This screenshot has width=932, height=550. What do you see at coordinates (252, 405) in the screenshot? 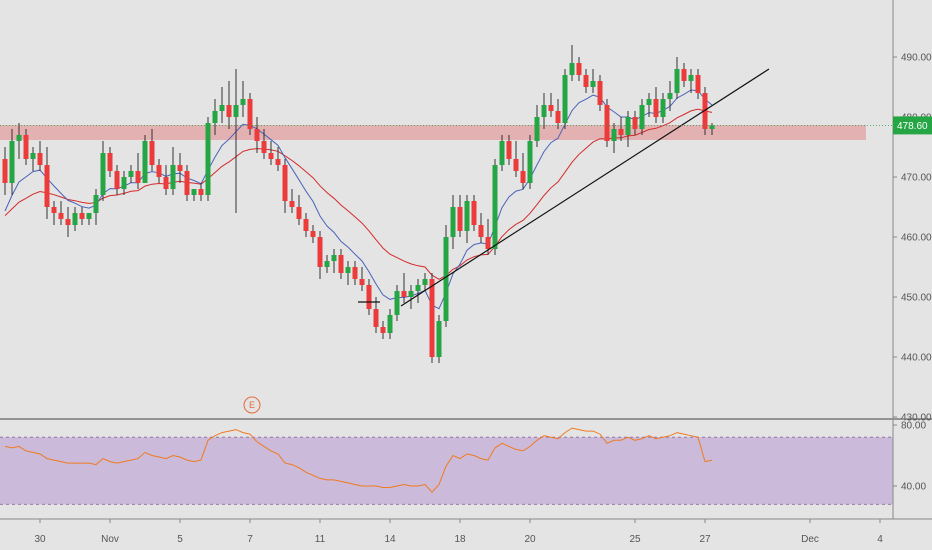
I see `earnings-marker` at bounding box center [252, 405].